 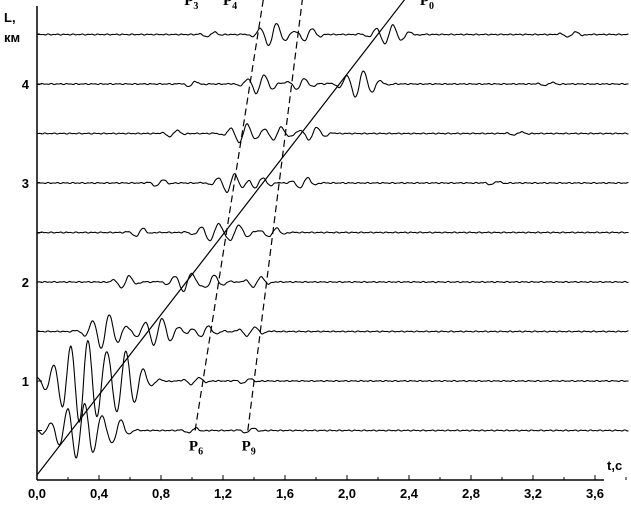 What do you see at coordinates (26, 84) in the screenshot?
I see `y-tick-label: 4` at bounding box center [26, 84].